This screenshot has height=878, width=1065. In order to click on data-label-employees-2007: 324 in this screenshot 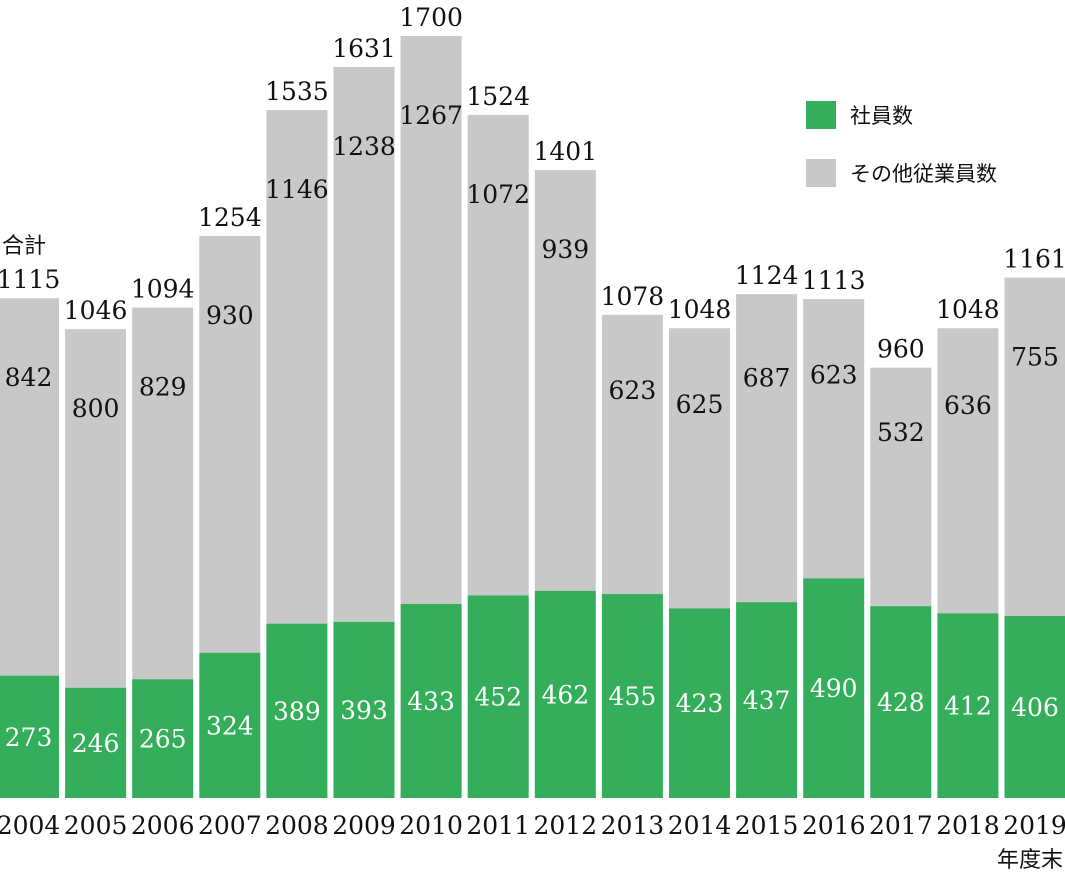, I will do `click(230, 725)`.